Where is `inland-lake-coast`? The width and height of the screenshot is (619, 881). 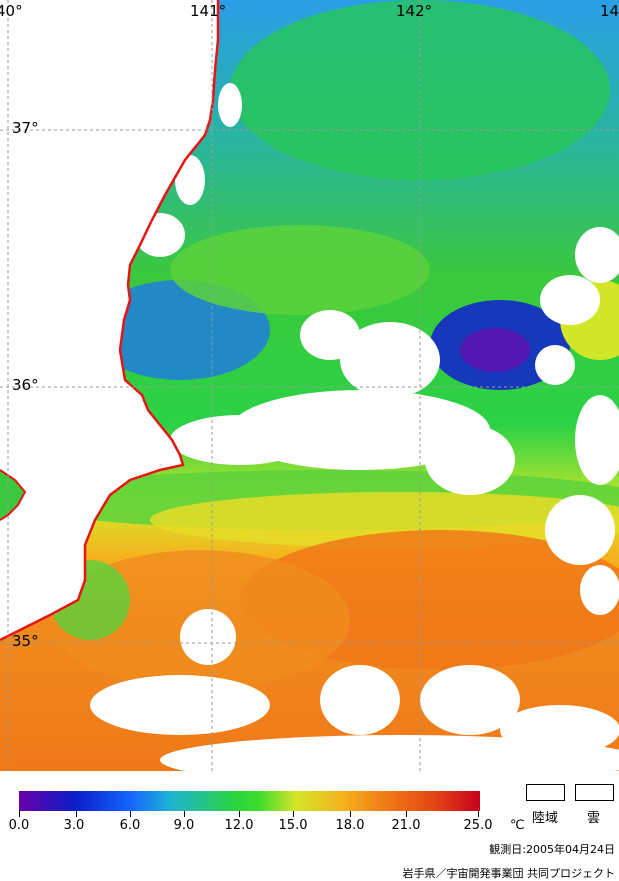
inland-lake-coast is located at coordinates (13, 495).